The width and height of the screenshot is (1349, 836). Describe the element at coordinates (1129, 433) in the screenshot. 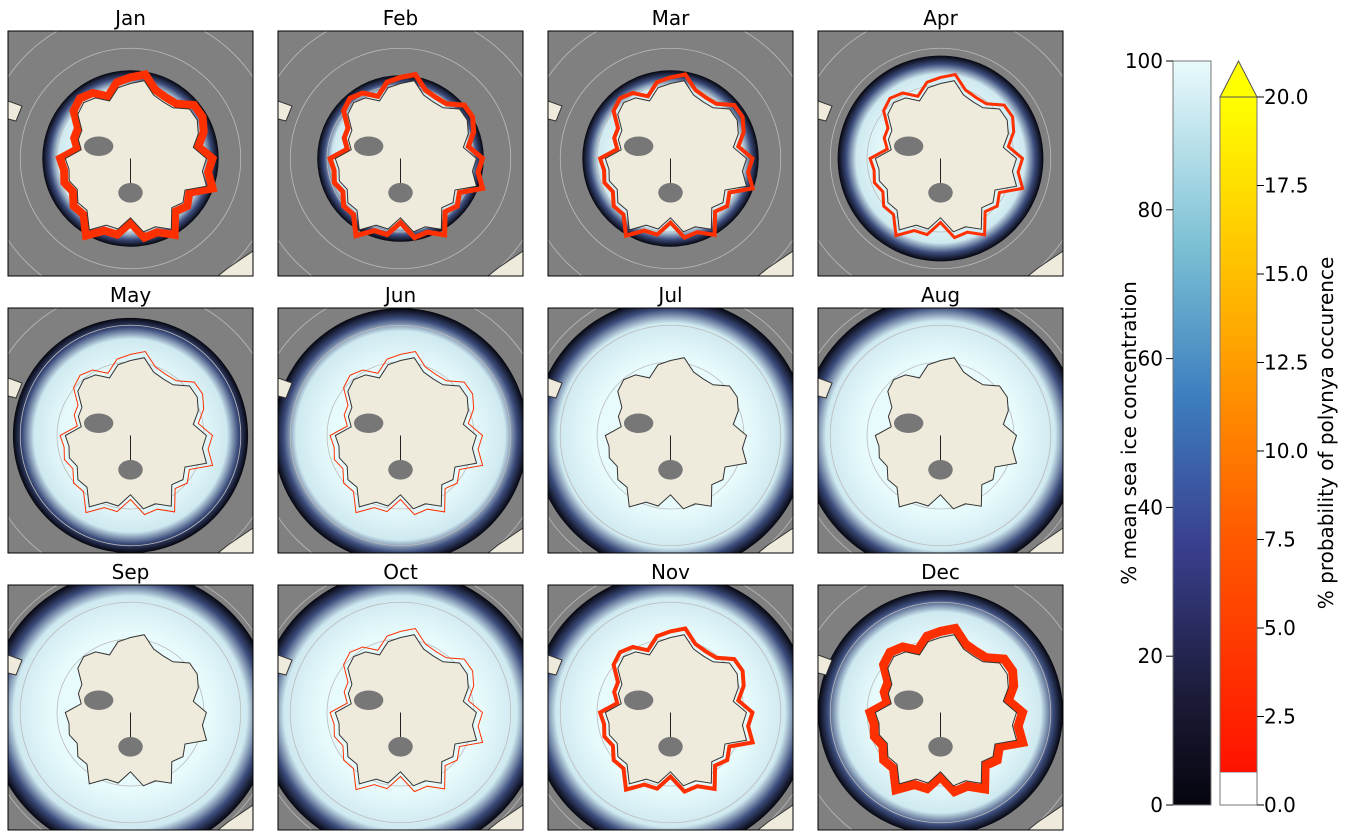

I see `colorbar-label: % mean sea ice concentration` at that location.